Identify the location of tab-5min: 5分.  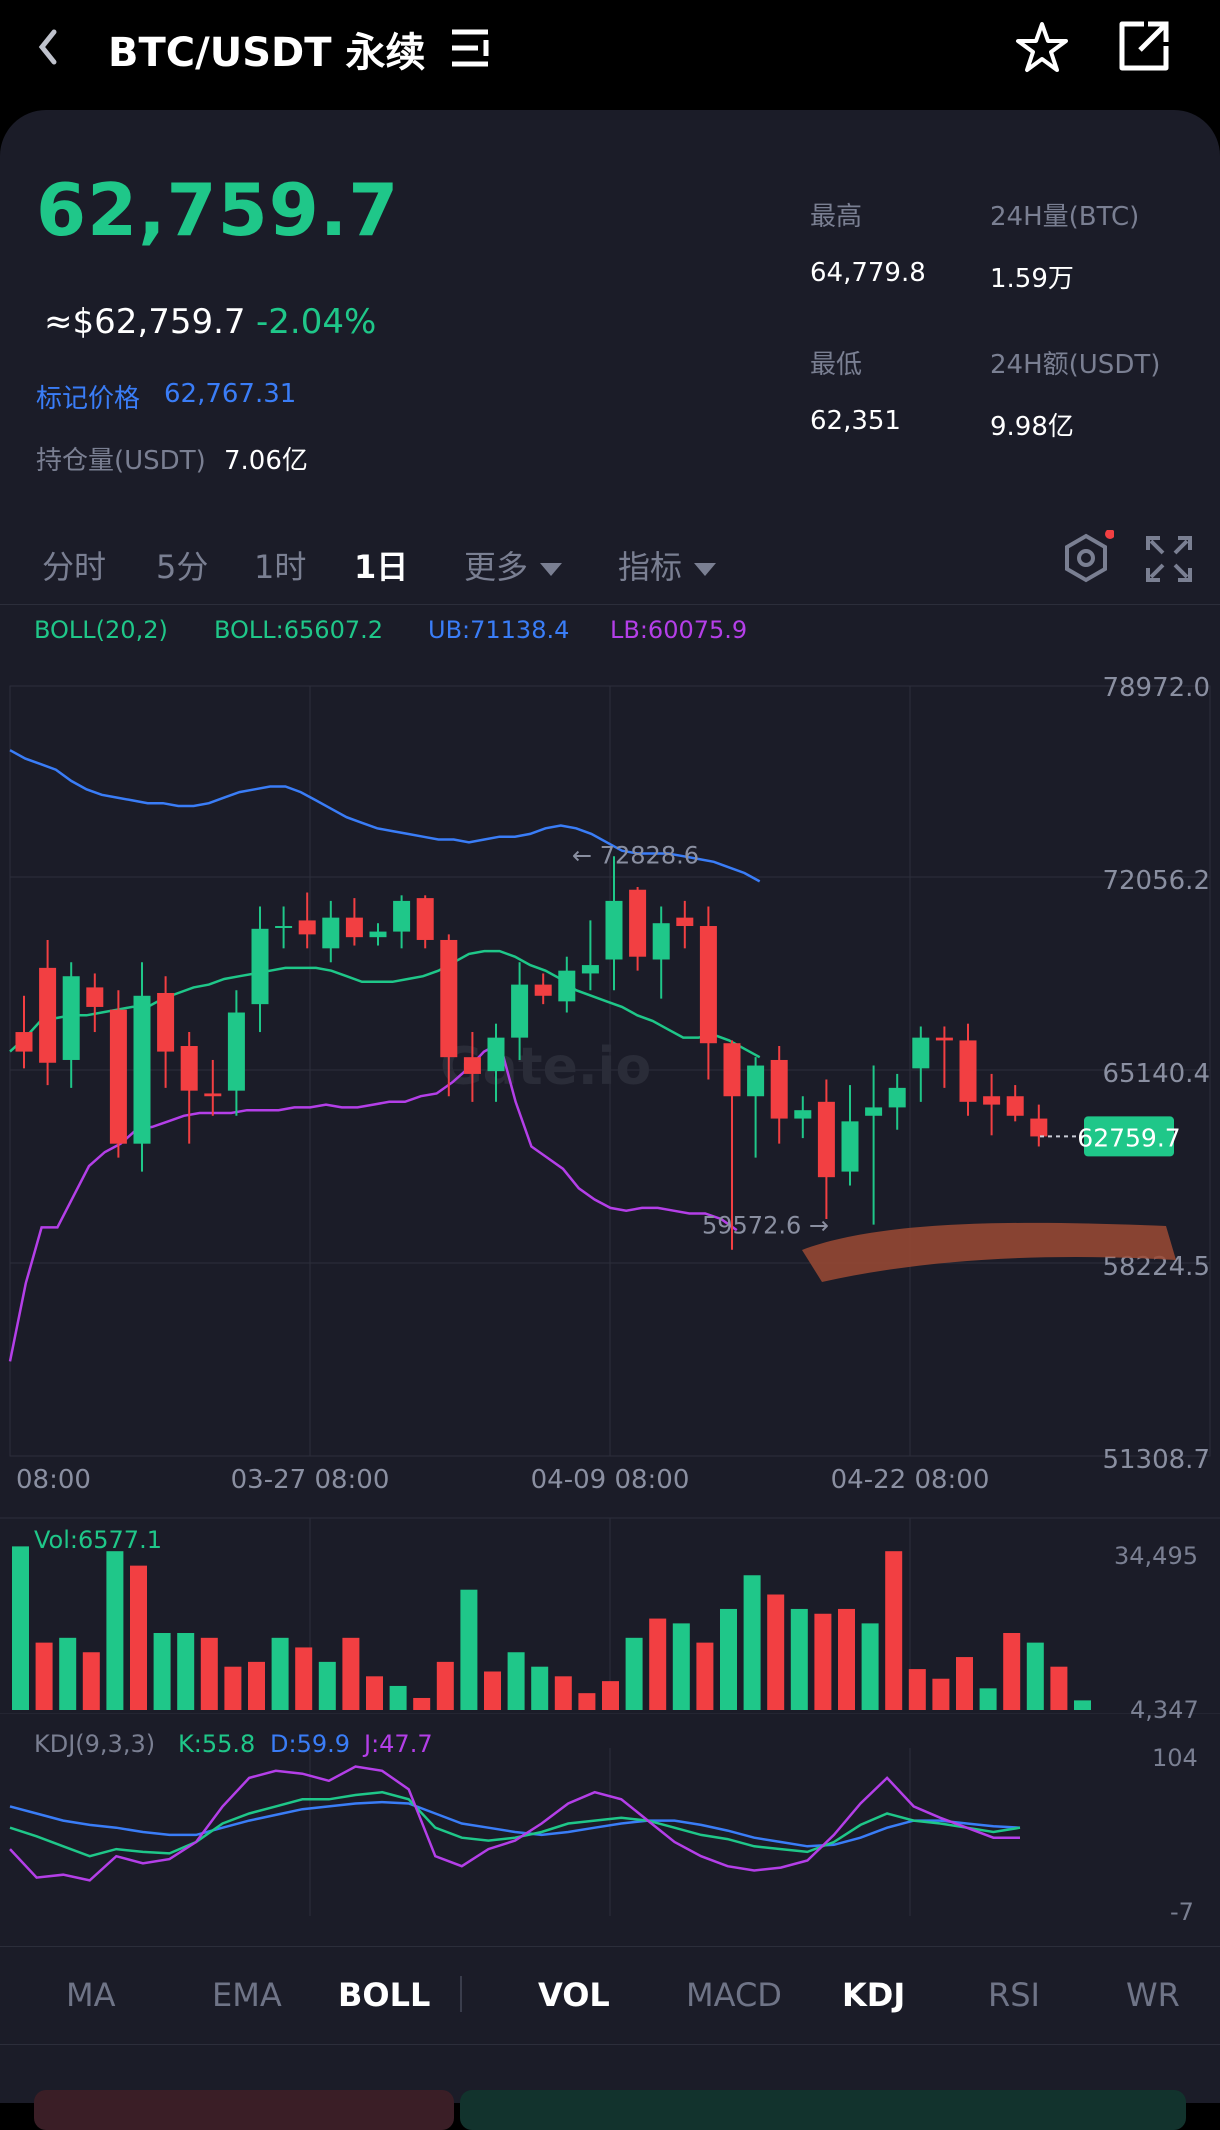
(182, 567).